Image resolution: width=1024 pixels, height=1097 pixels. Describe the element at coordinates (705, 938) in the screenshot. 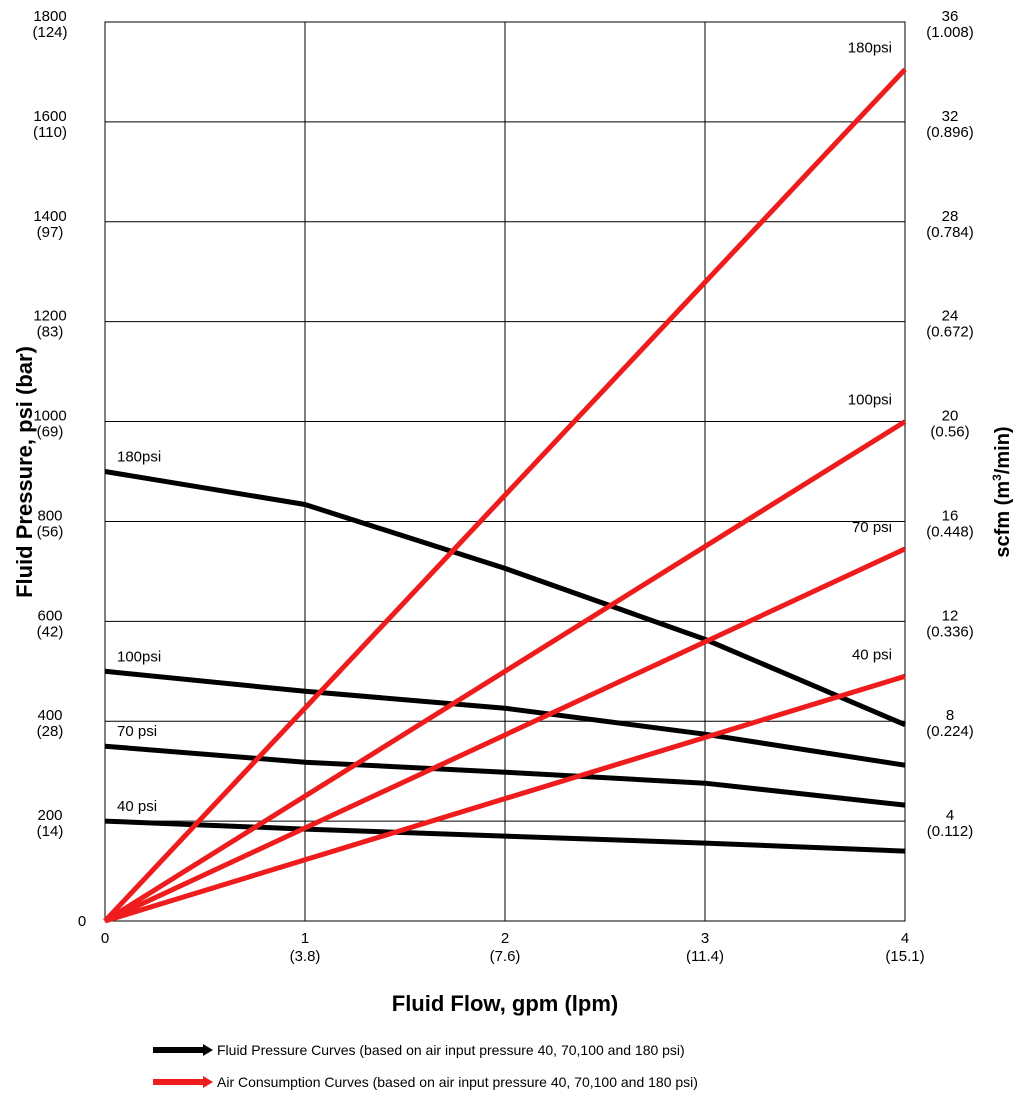

I see `x-tick-label: 3` at that location.